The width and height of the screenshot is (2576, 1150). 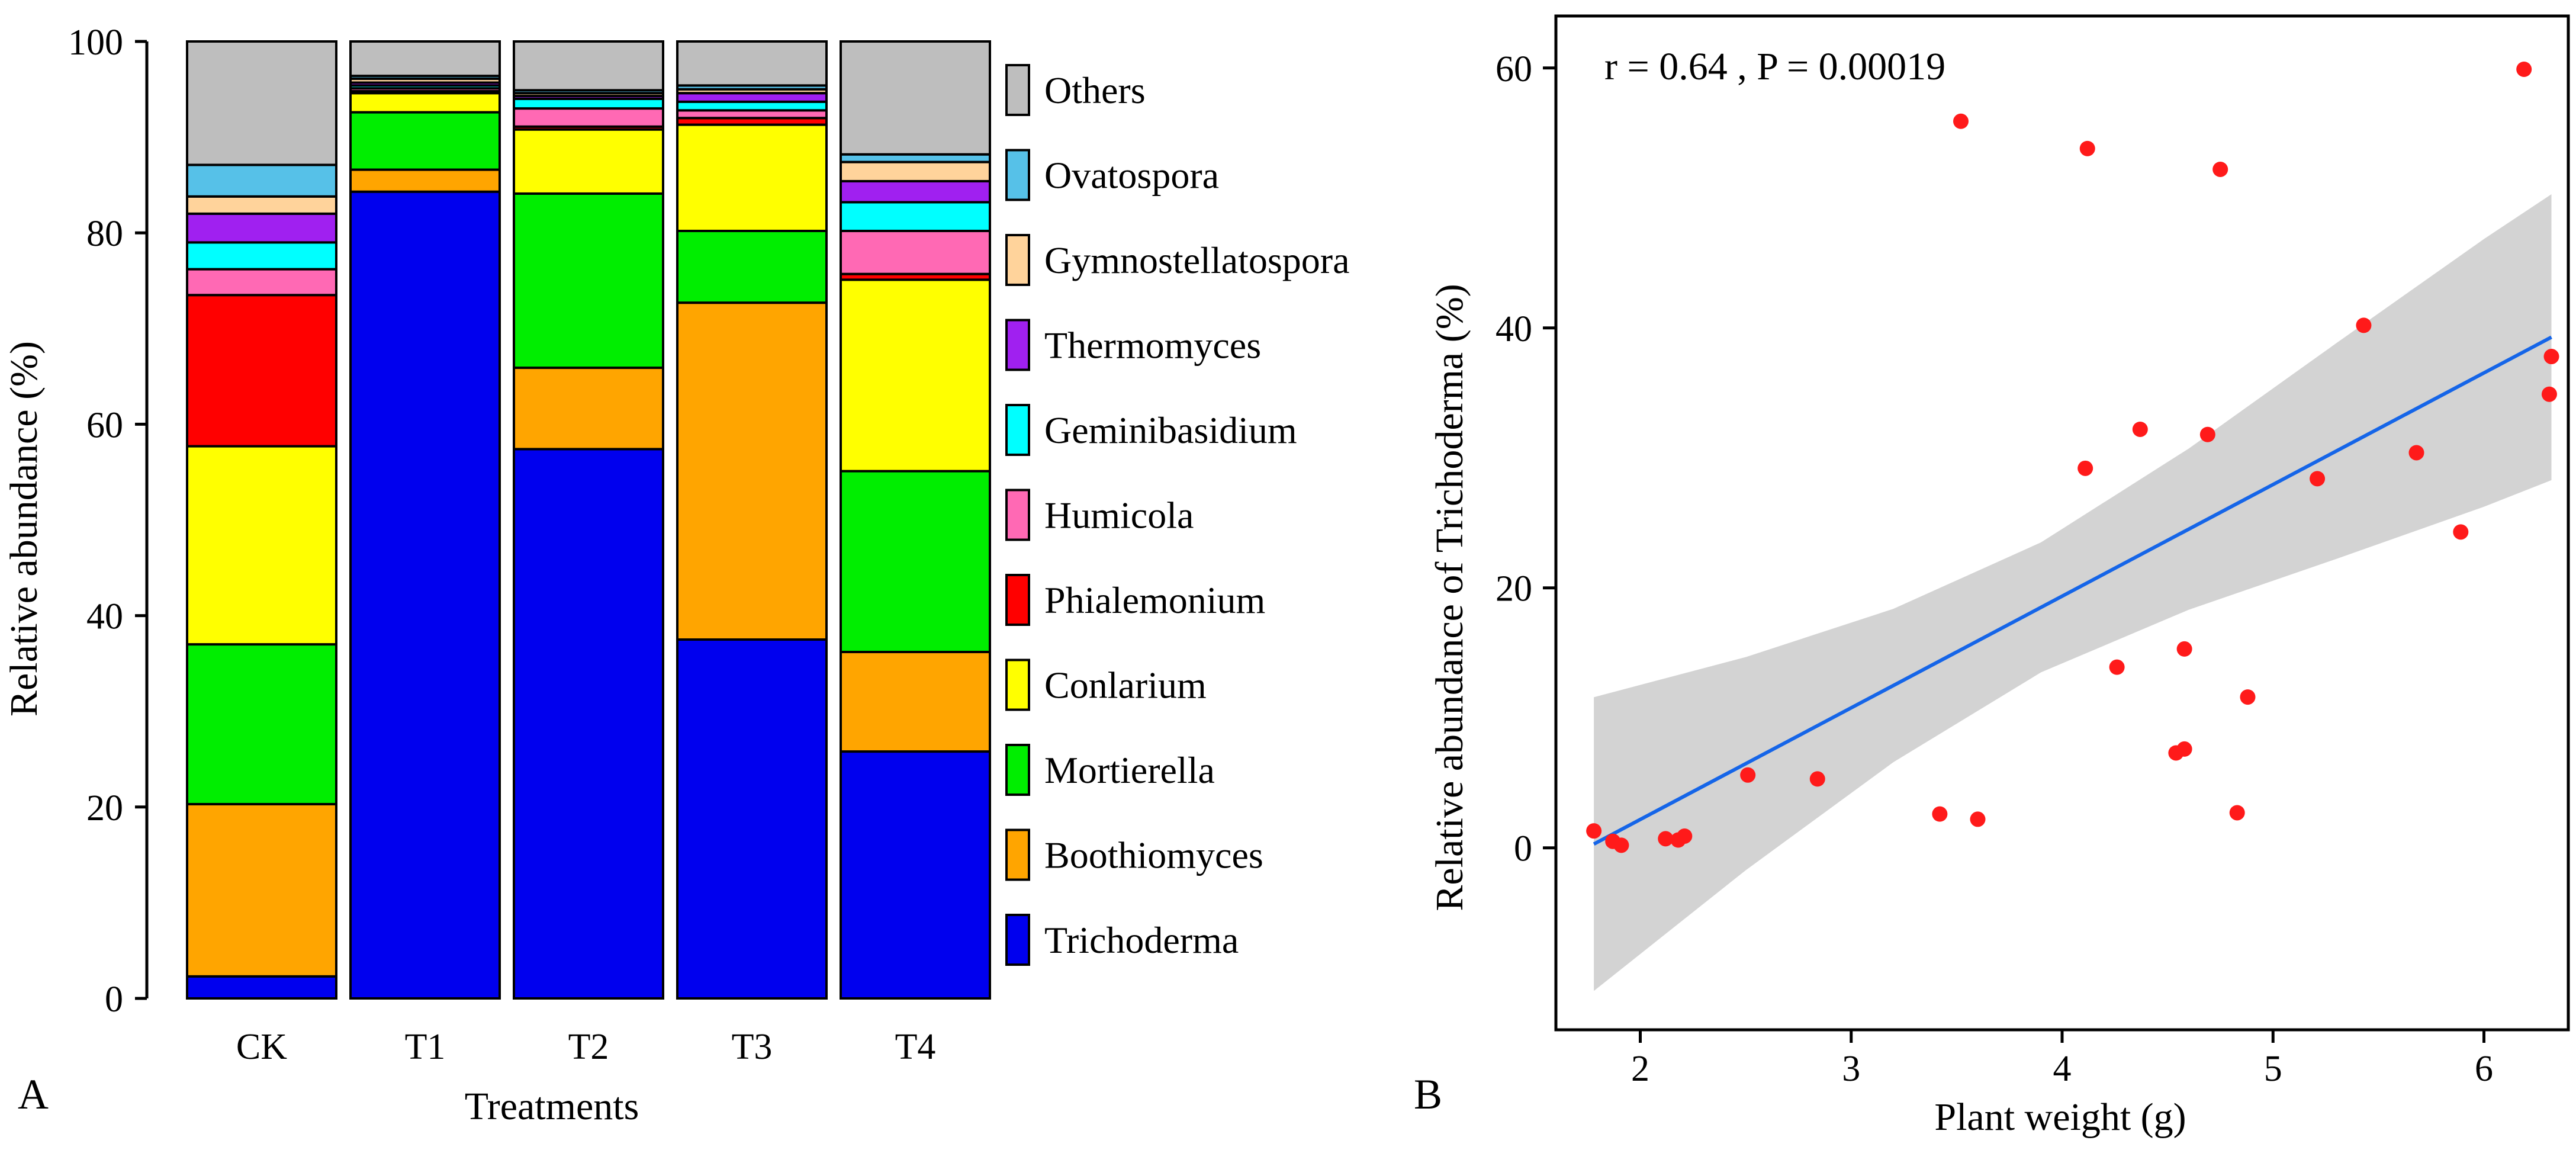 I want to click on correlation-annotation: r = 0.64 , P = 0.00019, so click(x=1774, y=66).